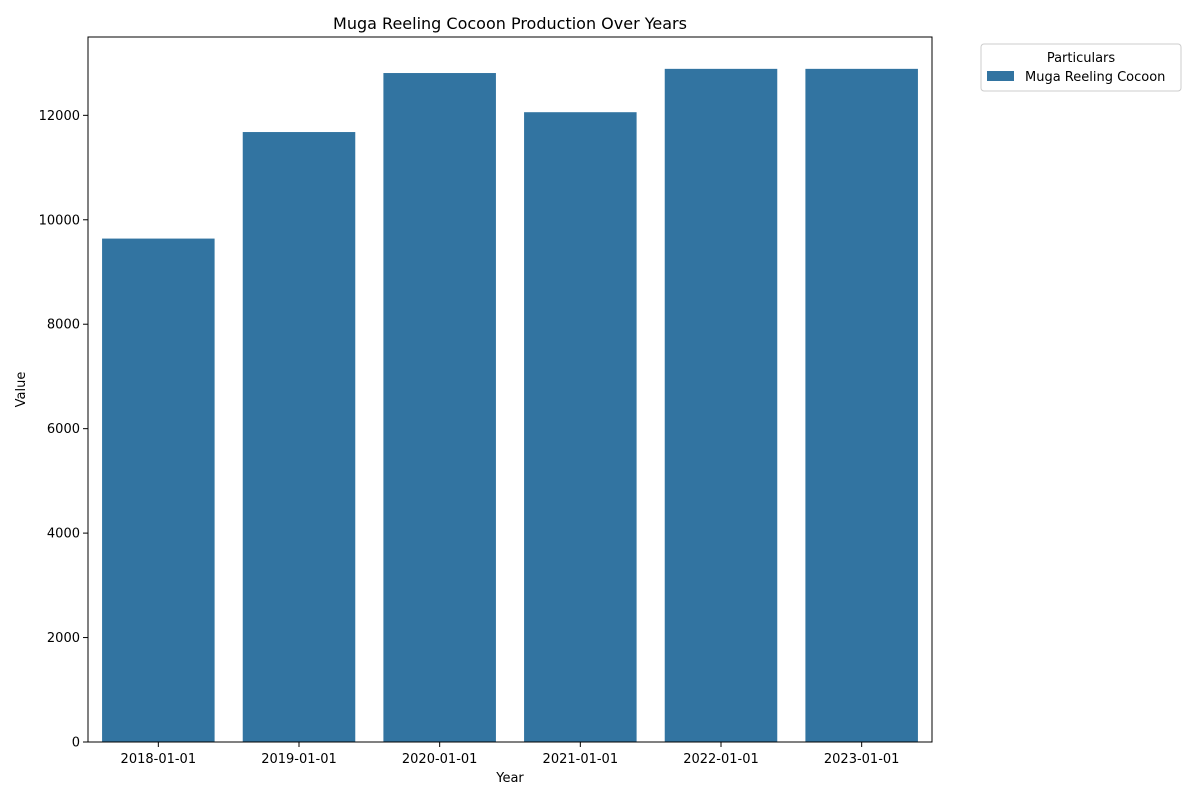  I want to click on y-tick-label: 8000, so click(63, 325).